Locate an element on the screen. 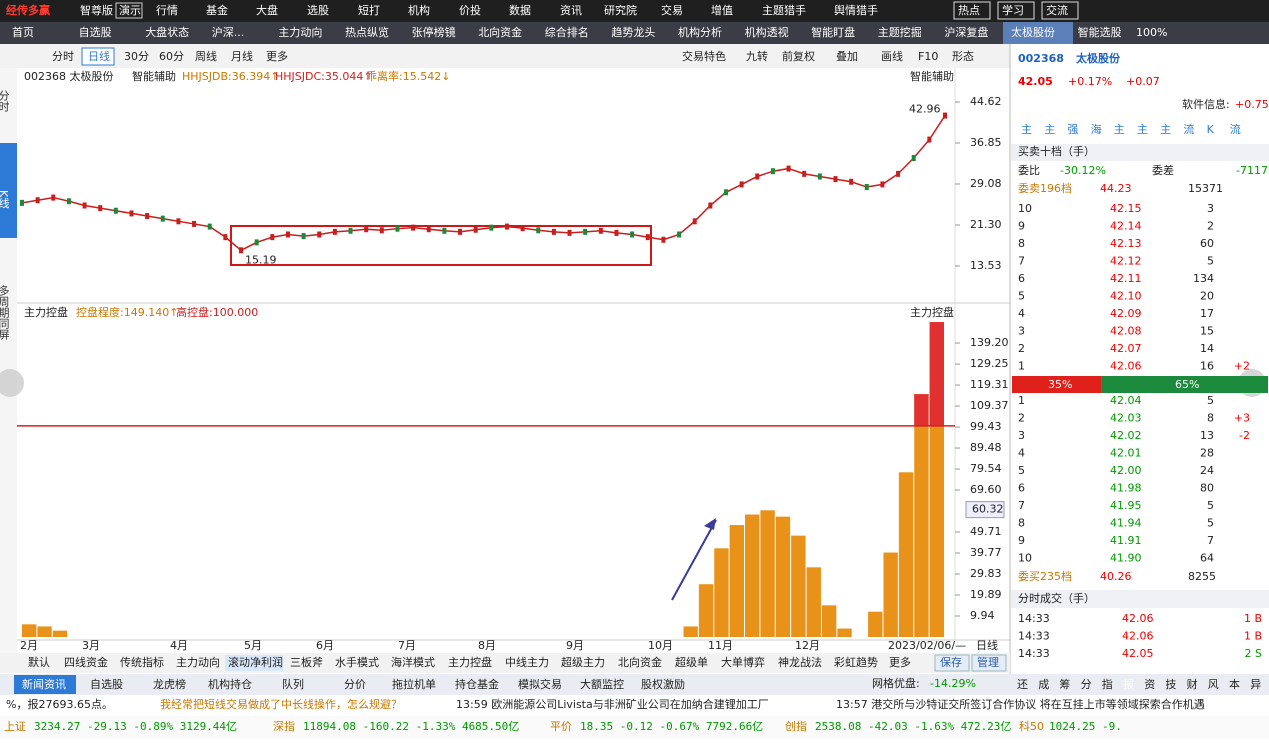 The image size is (1269, 743). news: 13:57 港交所与沙特证交所签订合作协议 将在互挂上市等领域探索合作机遇 is located at coordinates (1020, 704).